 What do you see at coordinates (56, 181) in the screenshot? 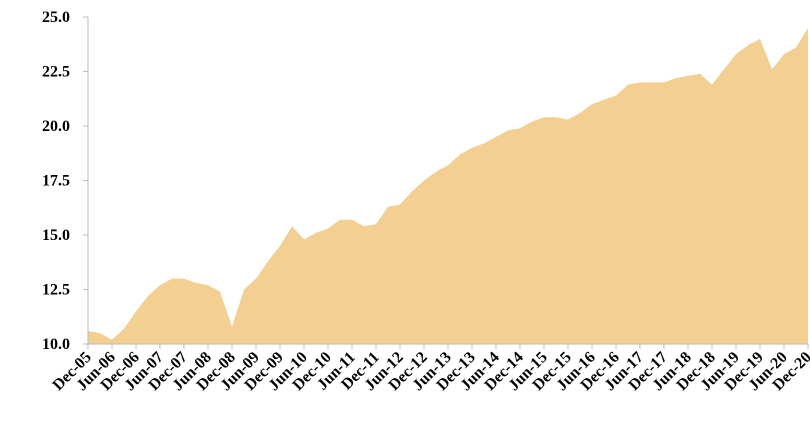
I see `y-tick-label: 17.5` at bounding box center [56, 181].